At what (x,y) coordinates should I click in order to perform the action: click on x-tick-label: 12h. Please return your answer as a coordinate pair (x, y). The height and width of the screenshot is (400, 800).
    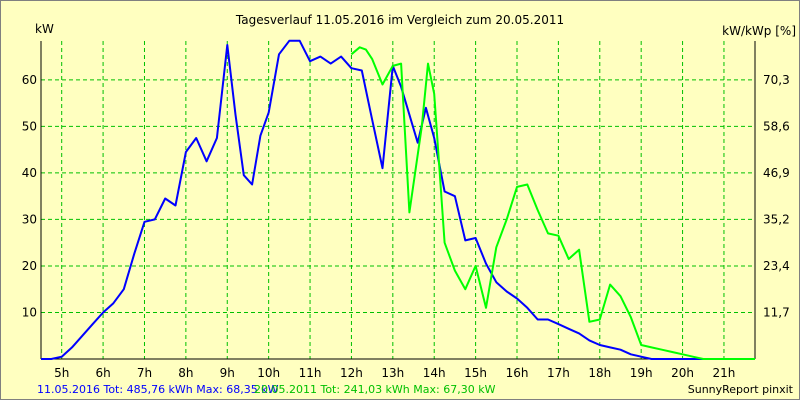
    Looking at the image, I should click on (351, 373).